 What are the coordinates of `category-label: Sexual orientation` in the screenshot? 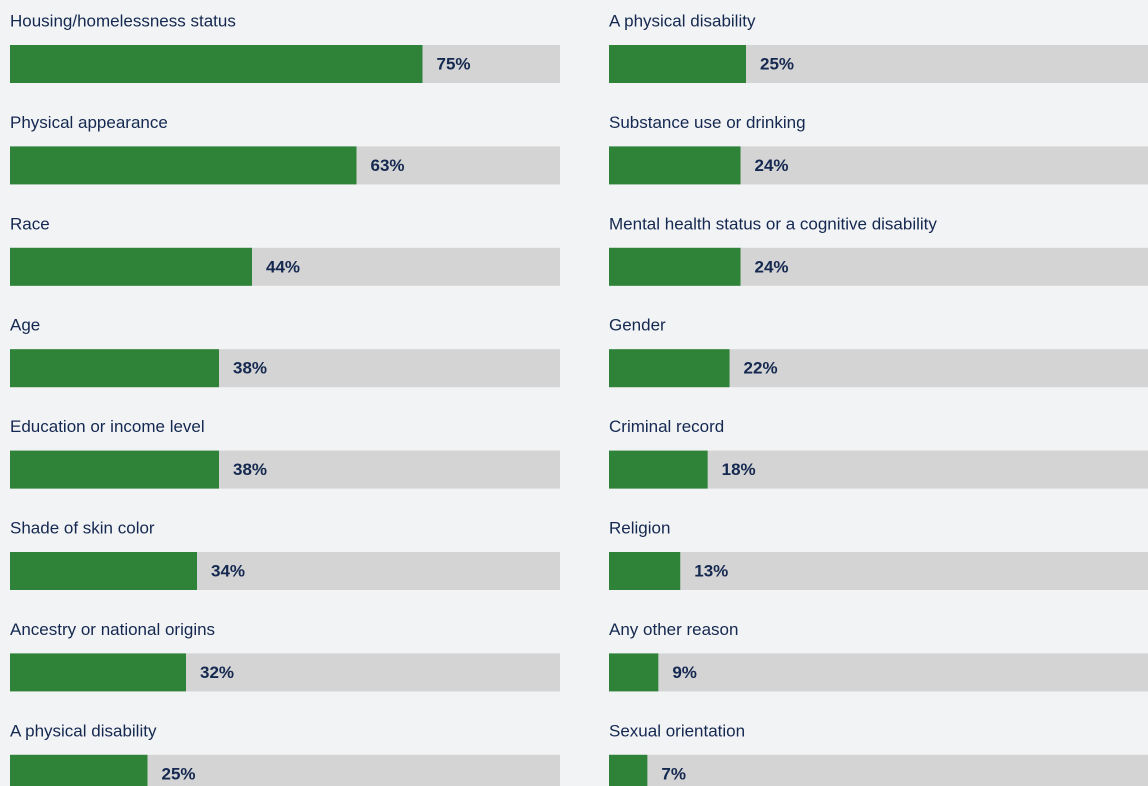 It's located at (677, 730).